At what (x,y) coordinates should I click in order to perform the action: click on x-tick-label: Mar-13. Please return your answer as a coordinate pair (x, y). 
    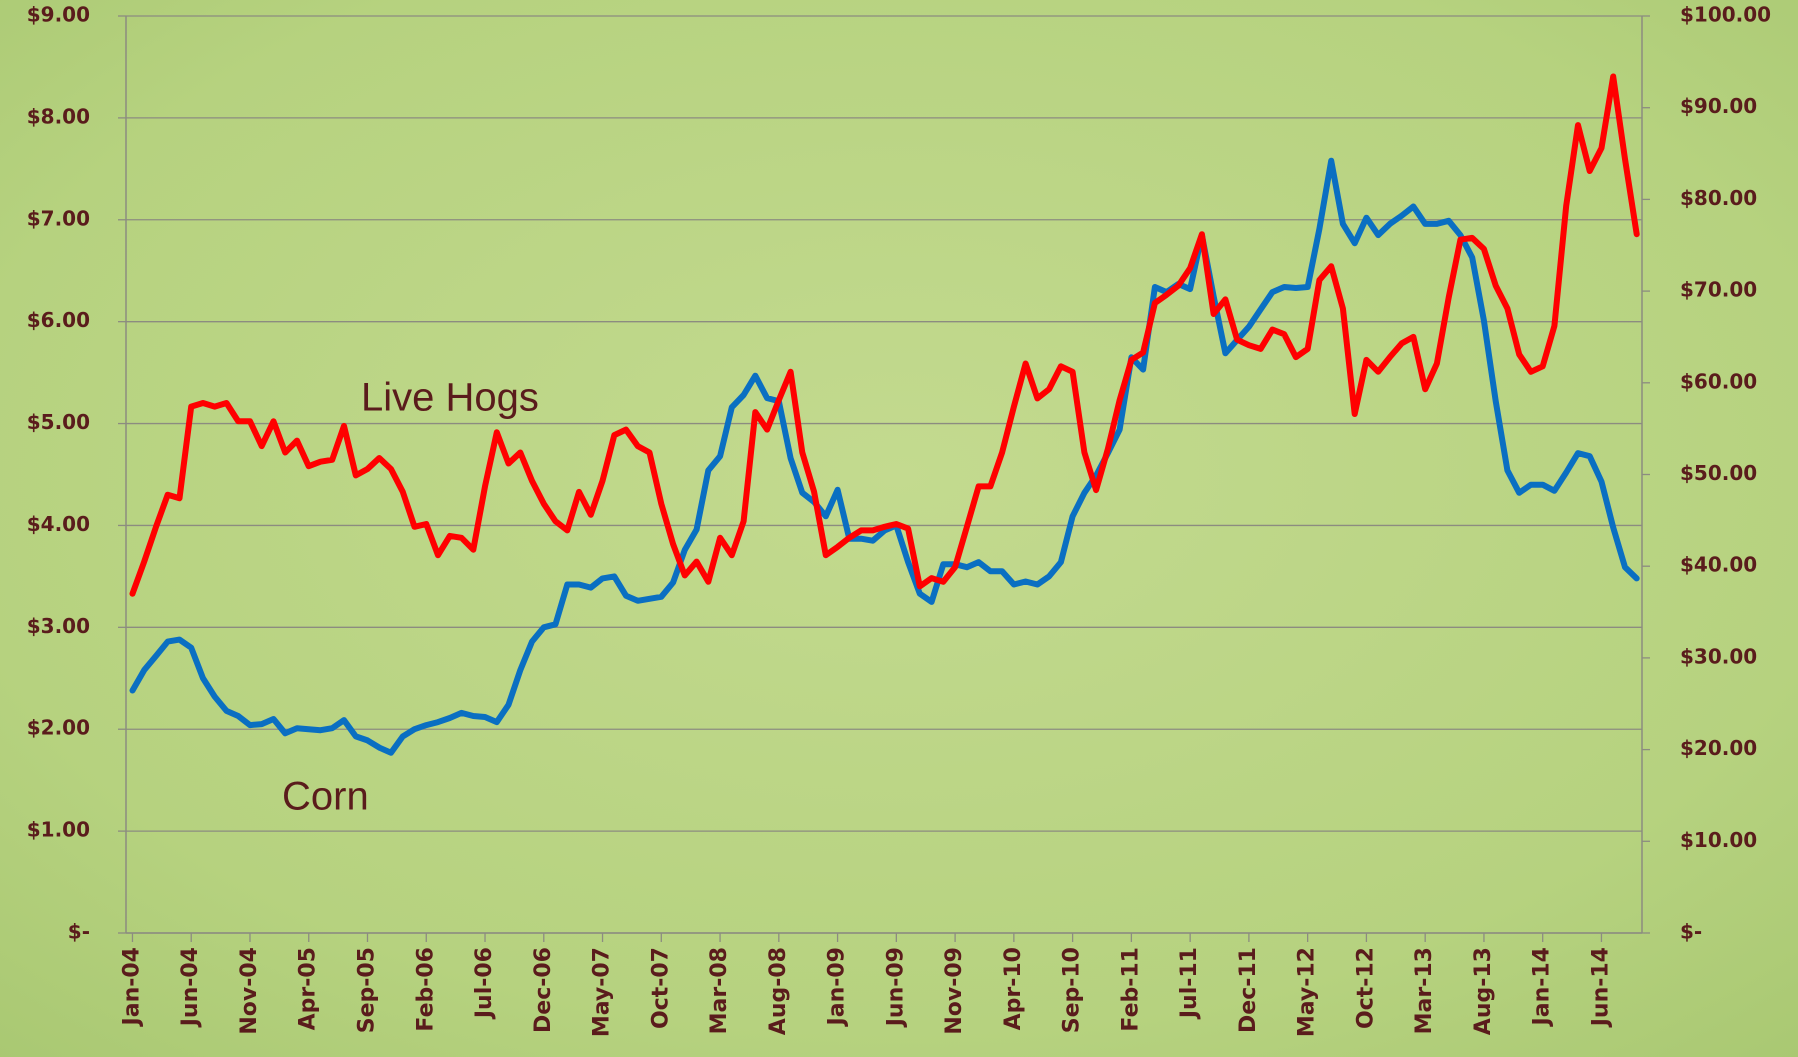
    Looking at the image, I should click on (1424, 990).